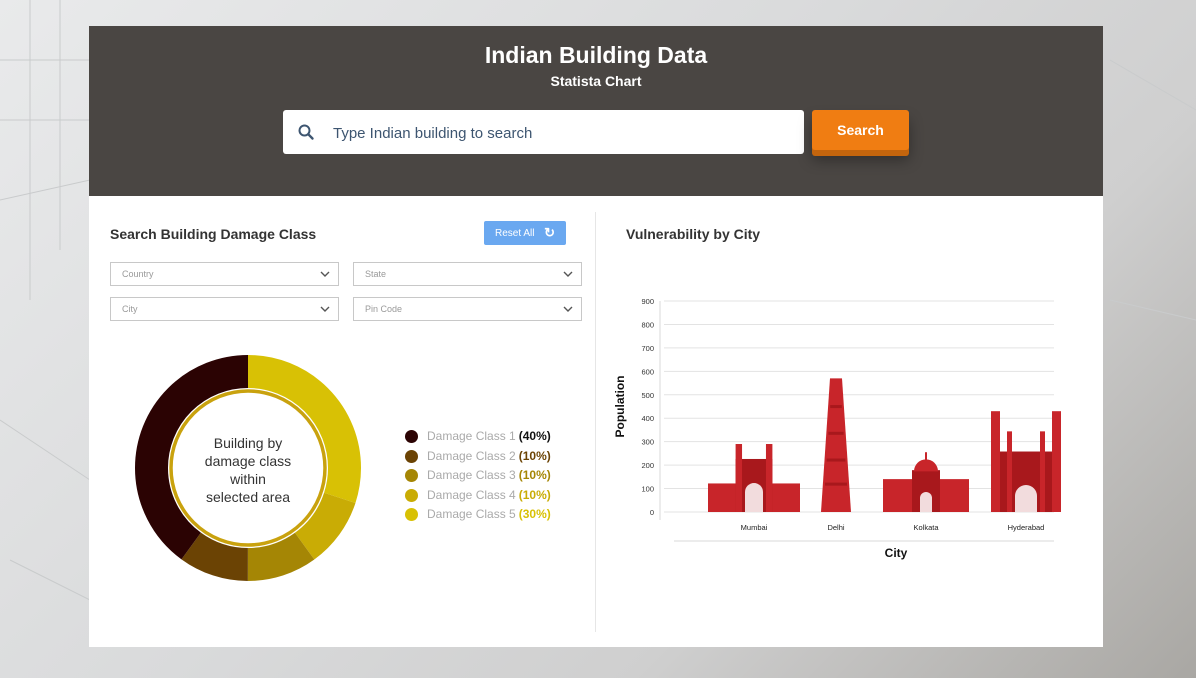 The height and width of the screenshot is (678, 1196). I want to click on bar-dome, so click(926, 465).